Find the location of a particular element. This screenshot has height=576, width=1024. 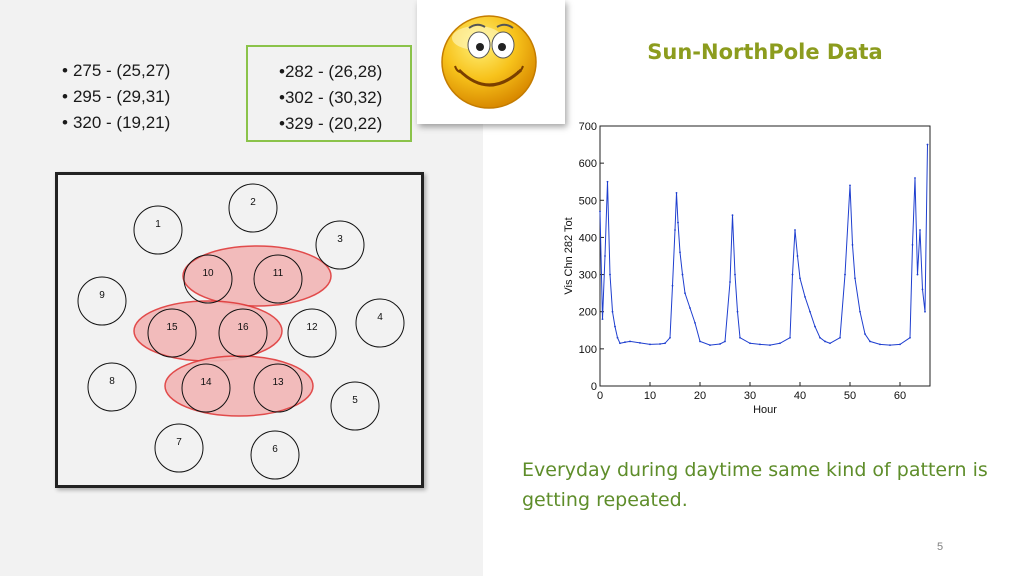

diagram-node: 1 is located at coordinates (158, 230).